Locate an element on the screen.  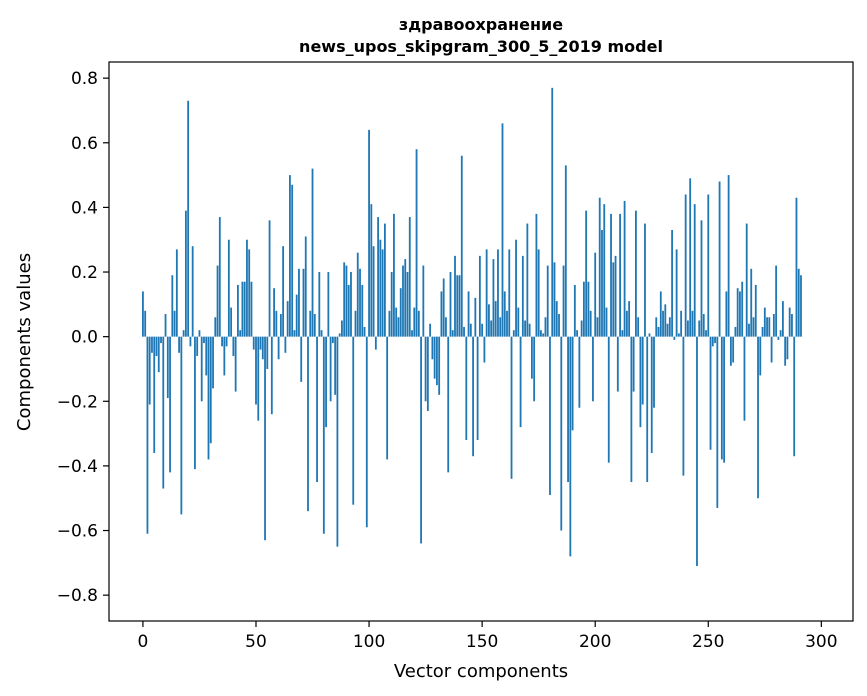
y-tick-label: 0.0 is located at coordinates (84, 338).